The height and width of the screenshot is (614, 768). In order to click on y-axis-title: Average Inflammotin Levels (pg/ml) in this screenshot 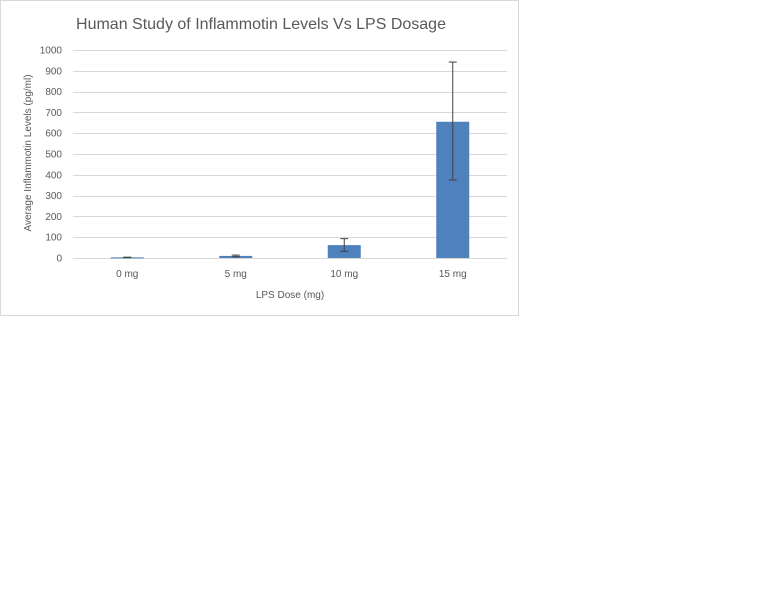, I will do `click(28, 152)`.